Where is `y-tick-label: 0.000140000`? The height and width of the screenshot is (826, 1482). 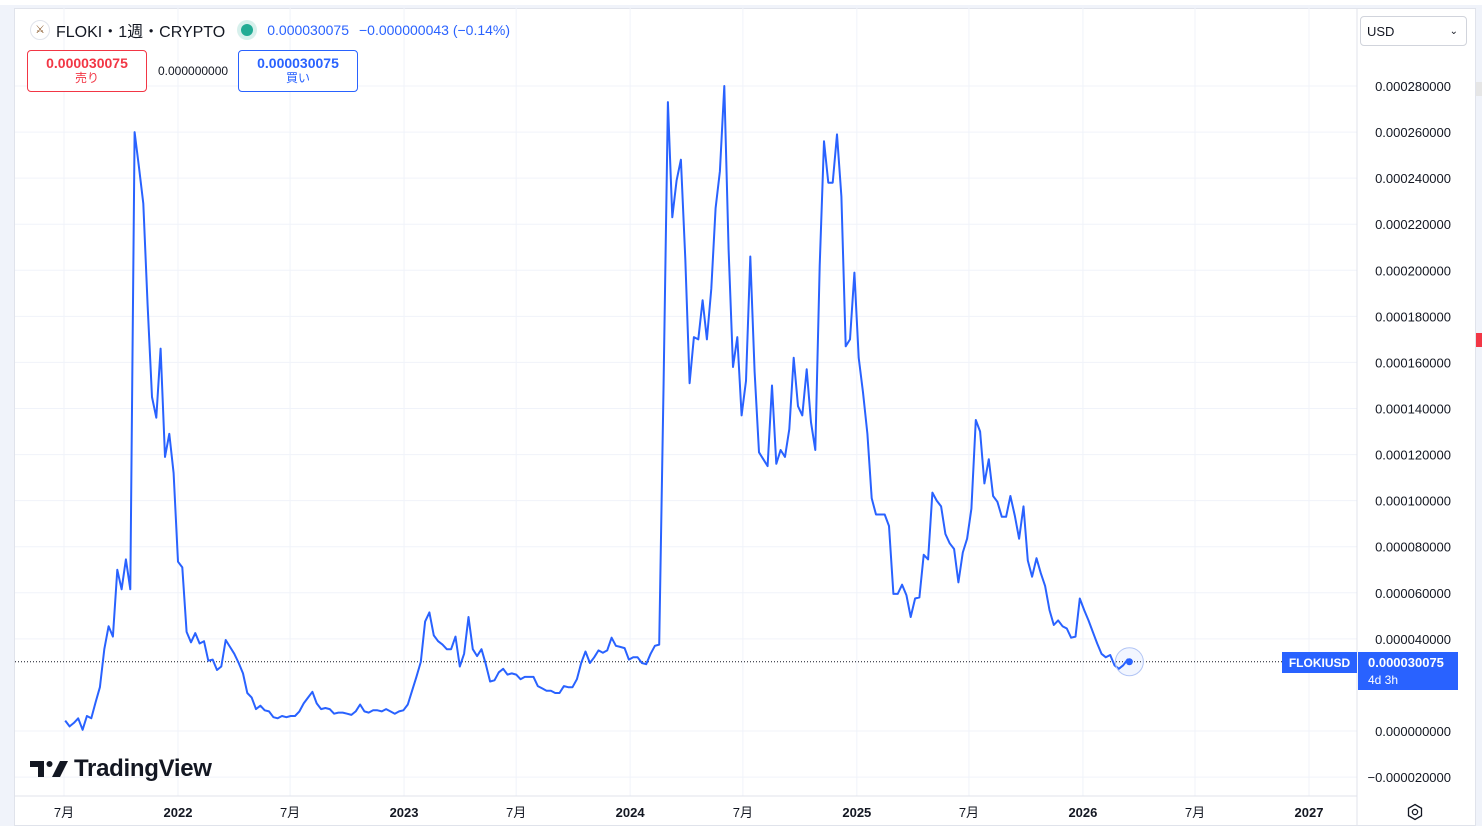 y-tick-label: 0.000140000 is located at coordinates (1413, 409).